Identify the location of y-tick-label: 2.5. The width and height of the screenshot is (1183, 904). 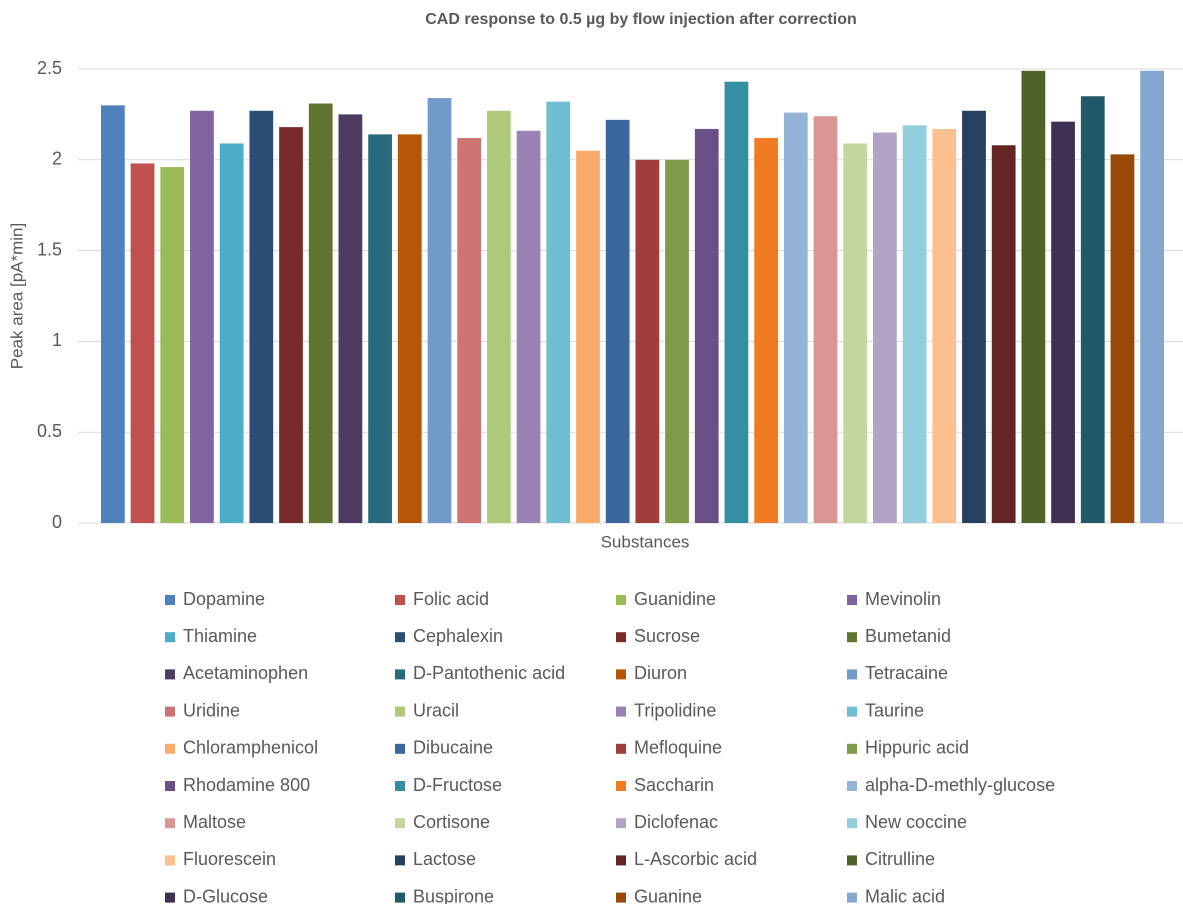
(49, 68).